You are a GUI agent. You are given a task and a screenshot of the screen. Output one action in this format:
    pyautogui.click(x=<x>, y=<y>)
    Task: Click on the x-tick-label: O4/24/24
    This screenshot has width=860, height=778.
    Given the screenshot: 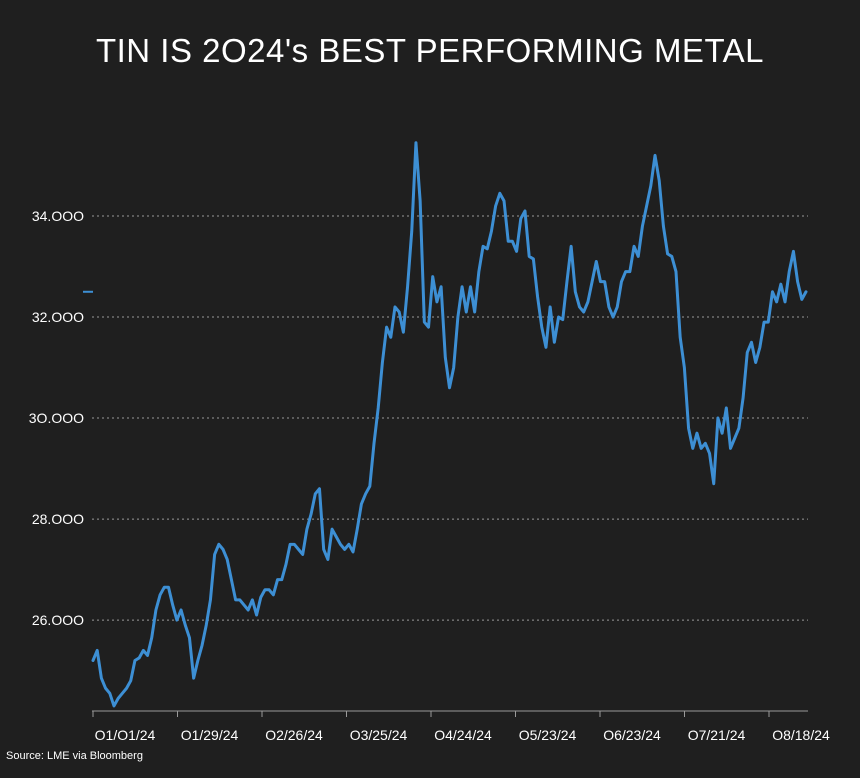 What is the action you would take?
    pyautogui.click(x=463, y=735)
    